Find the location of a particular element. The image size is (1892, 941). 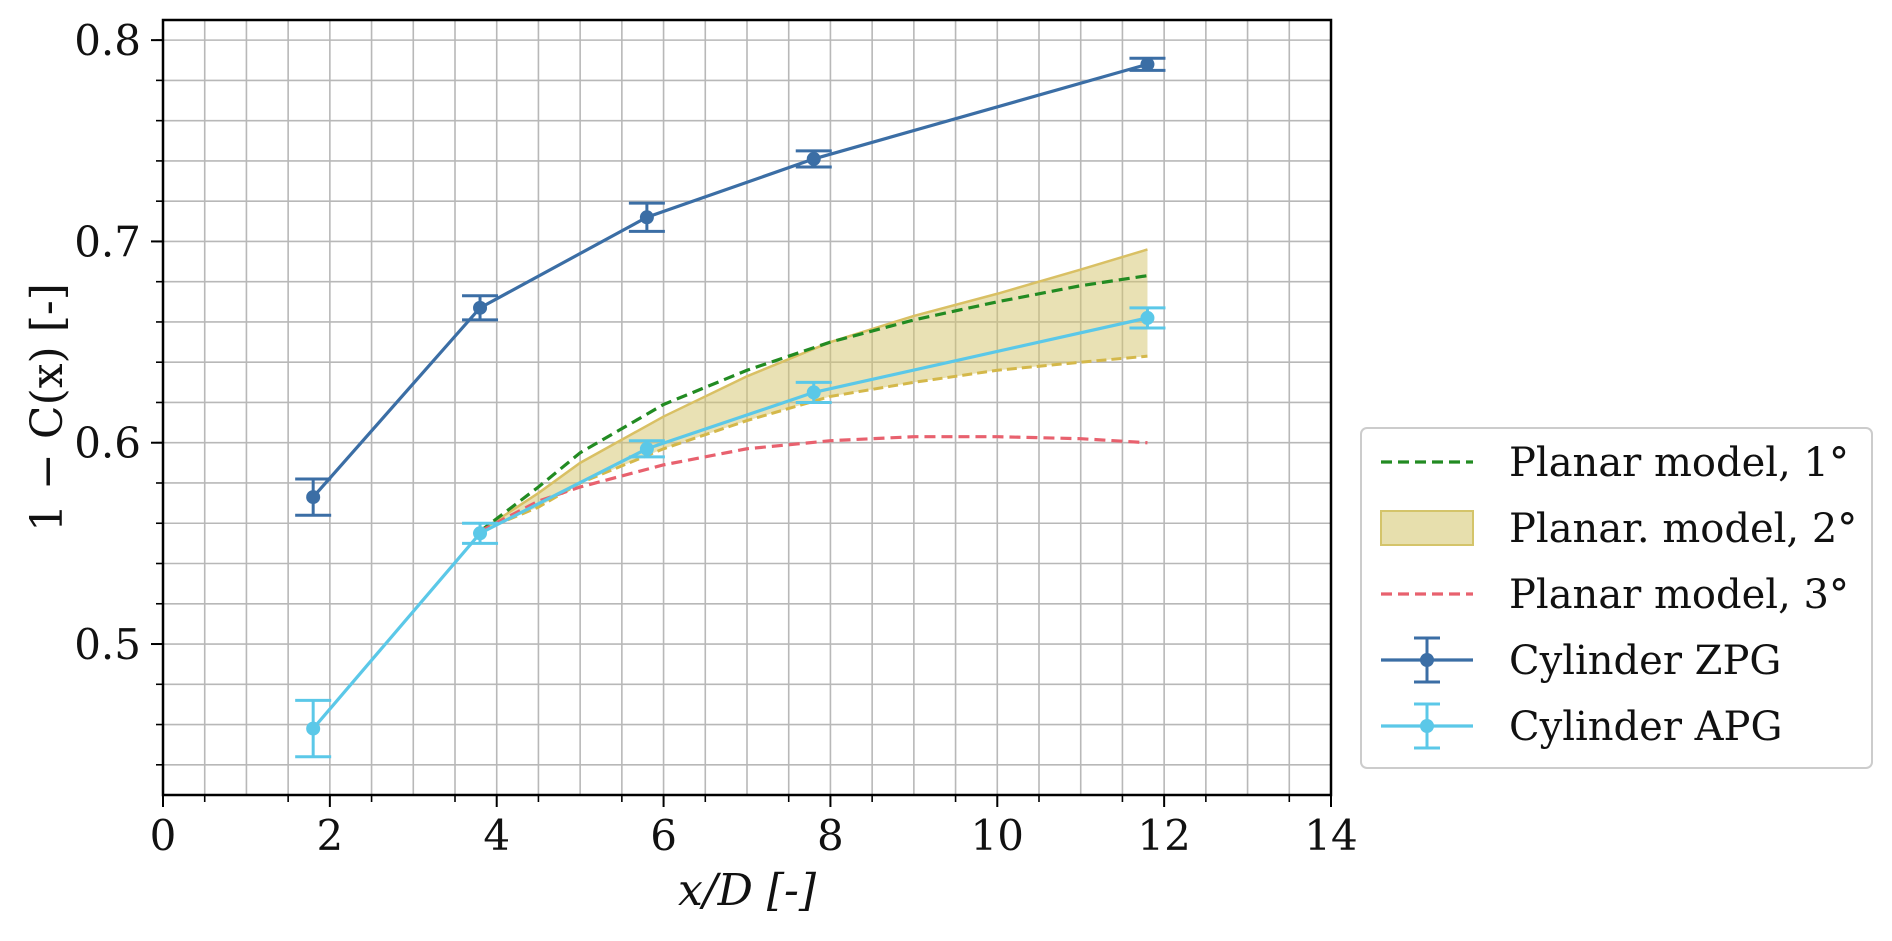

y-axis-label: 1 − C(x) [-] is located at coordinates (47, 407).